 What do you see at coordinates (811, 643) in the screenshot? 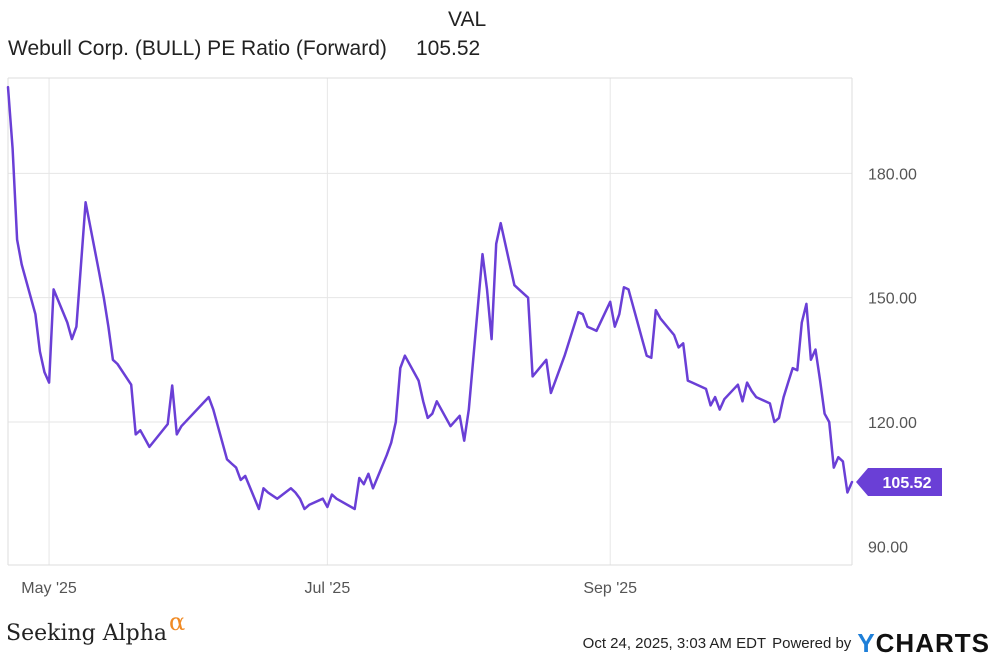
I see `footer-powered-by: Powered by` at bounding box center [811, 643].